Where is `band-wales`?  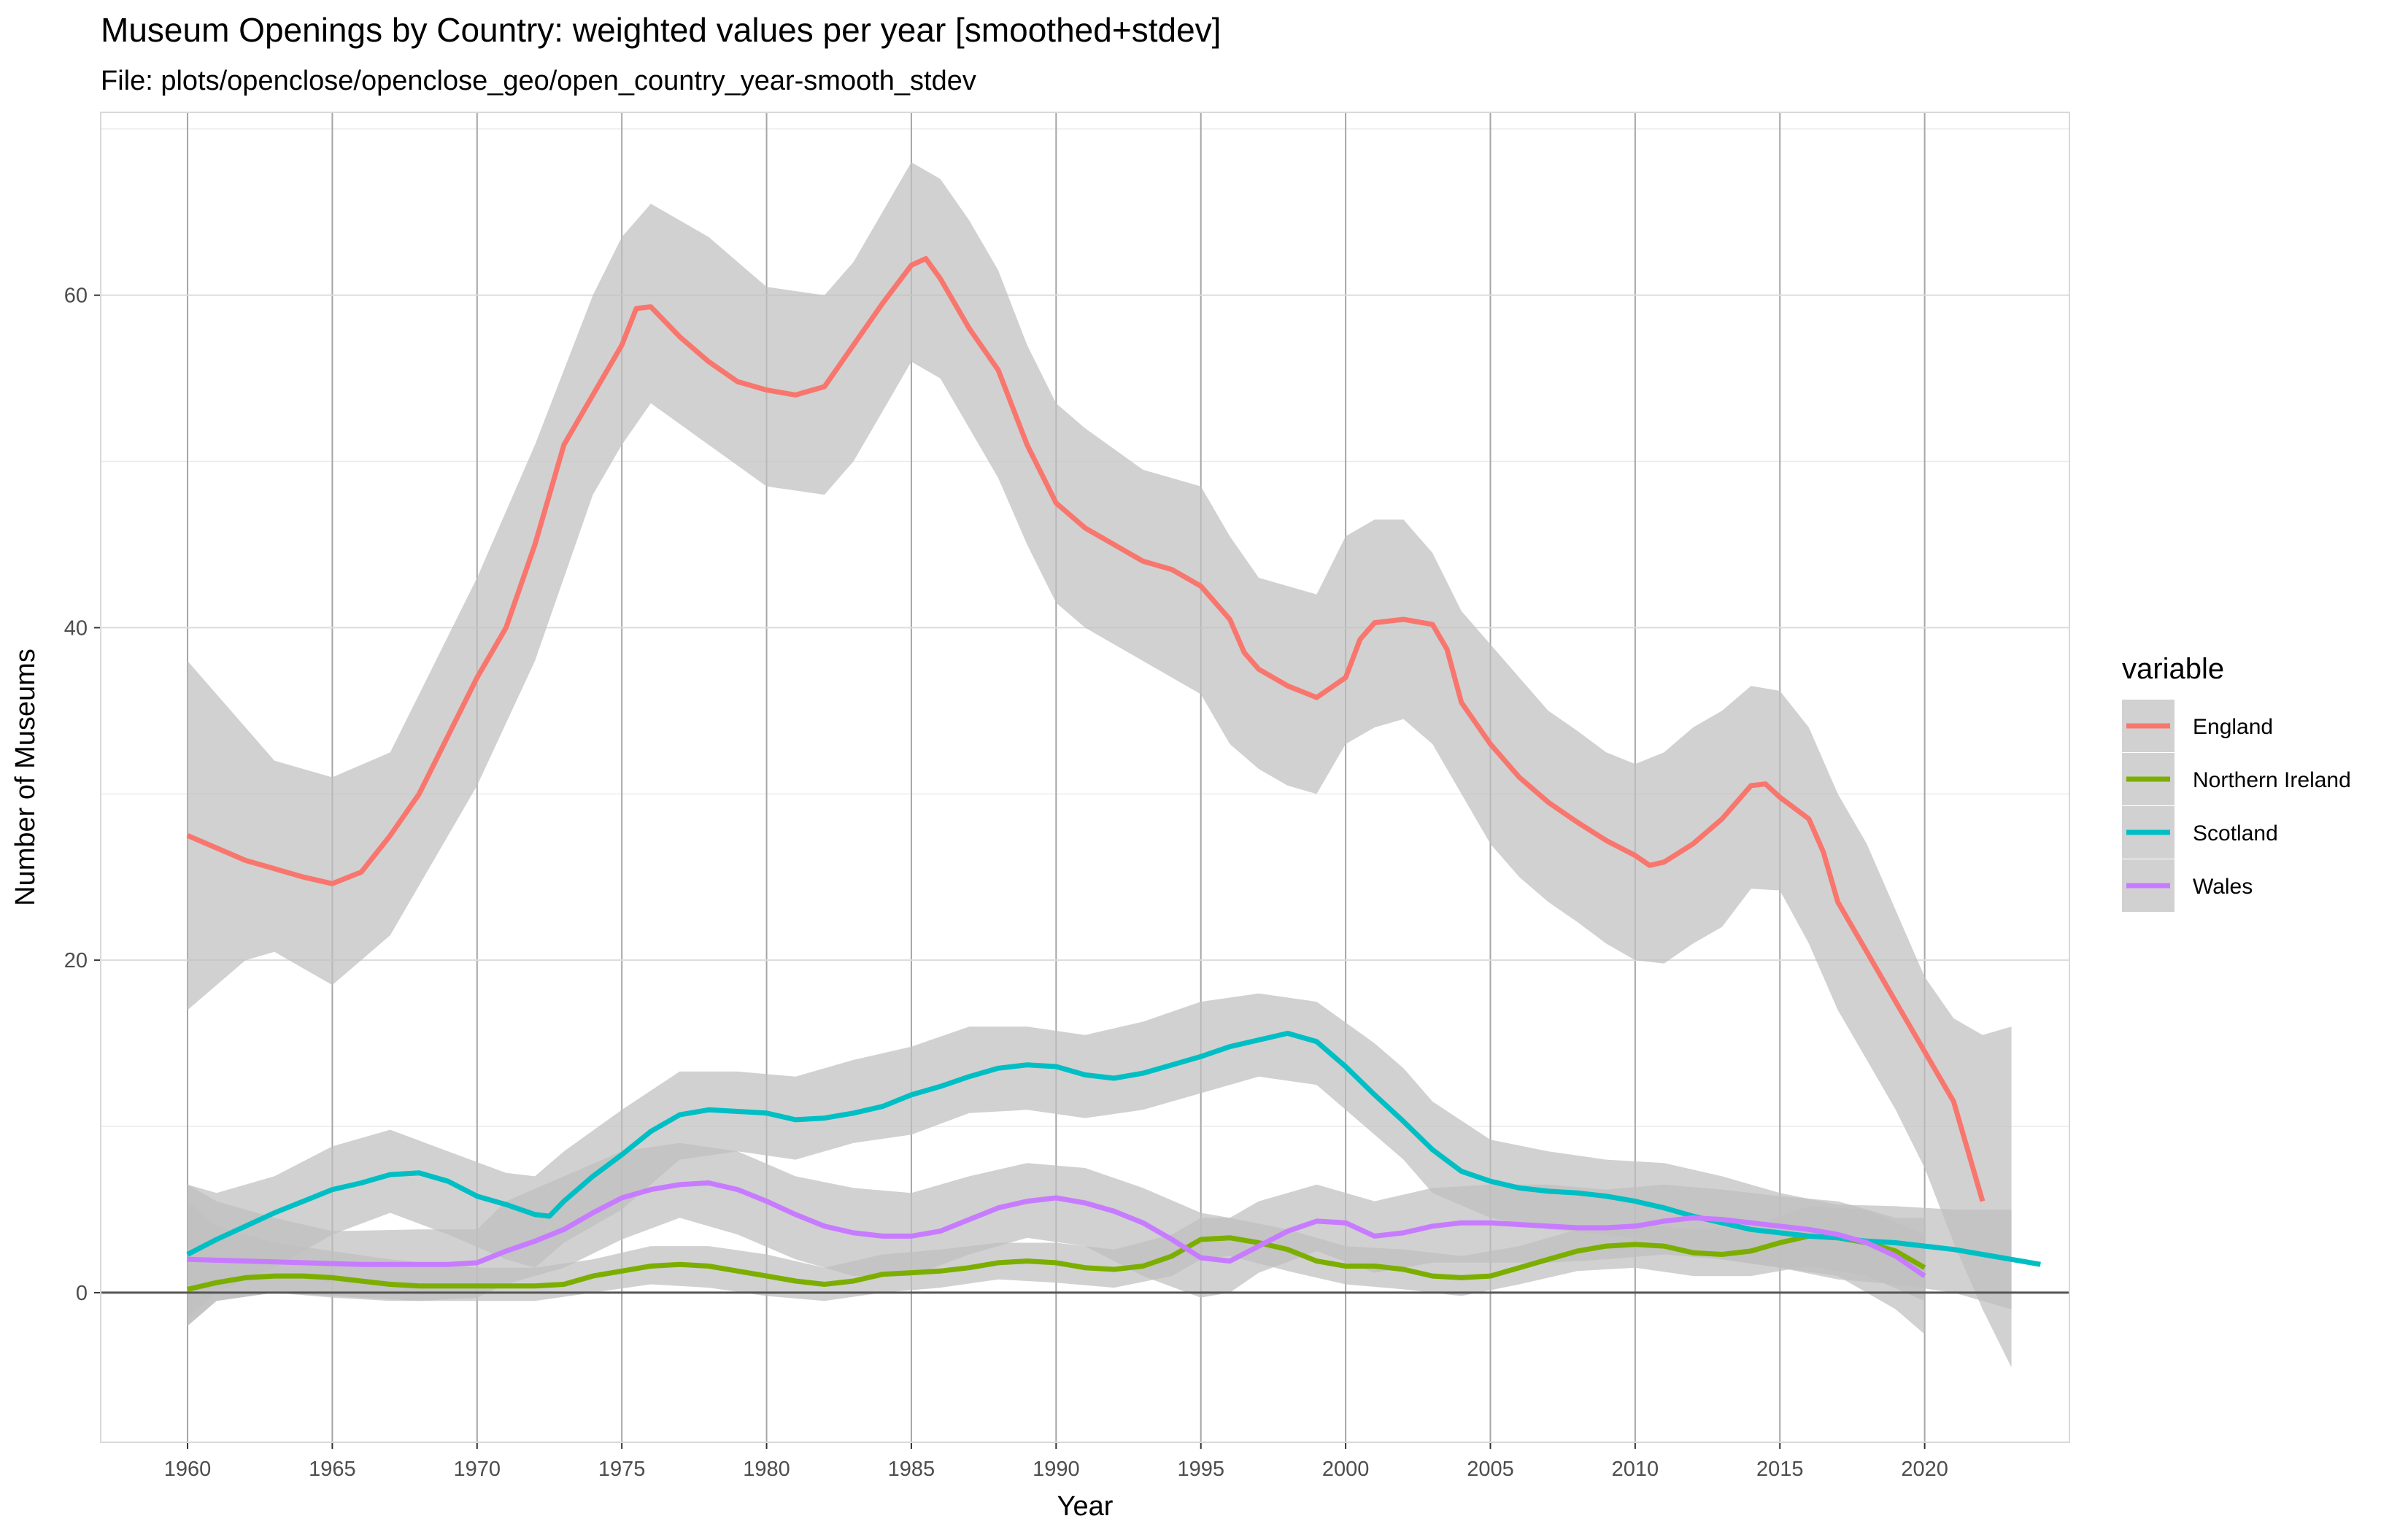
band-wales is located at coordinates (1056, 1238).